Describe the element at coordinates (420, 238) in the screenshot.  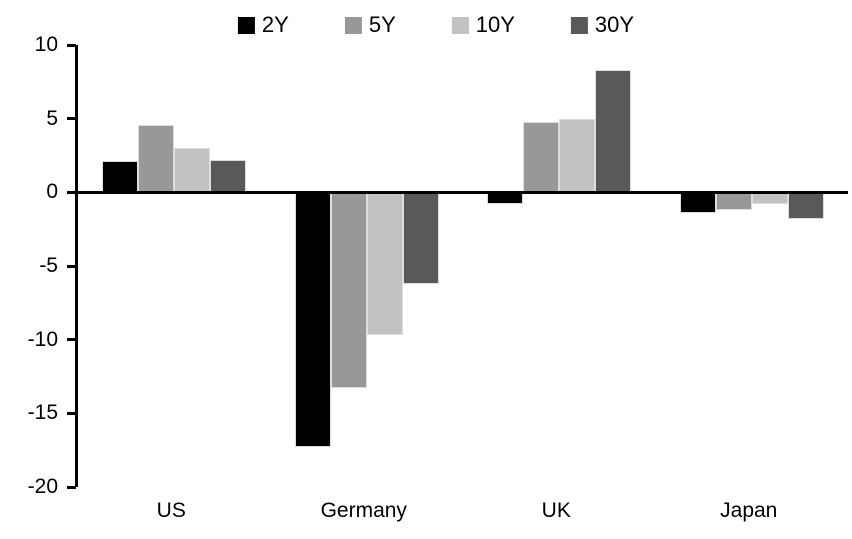
I see `bar-germany-30y` at that location.